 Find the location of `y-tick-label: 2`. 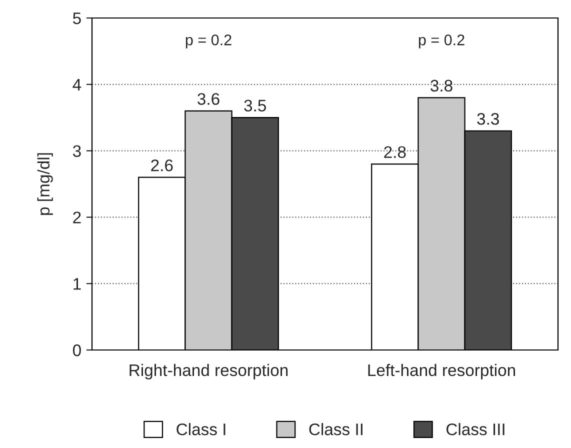

y-tick-label: 2 is located at coordinates (77, 218).